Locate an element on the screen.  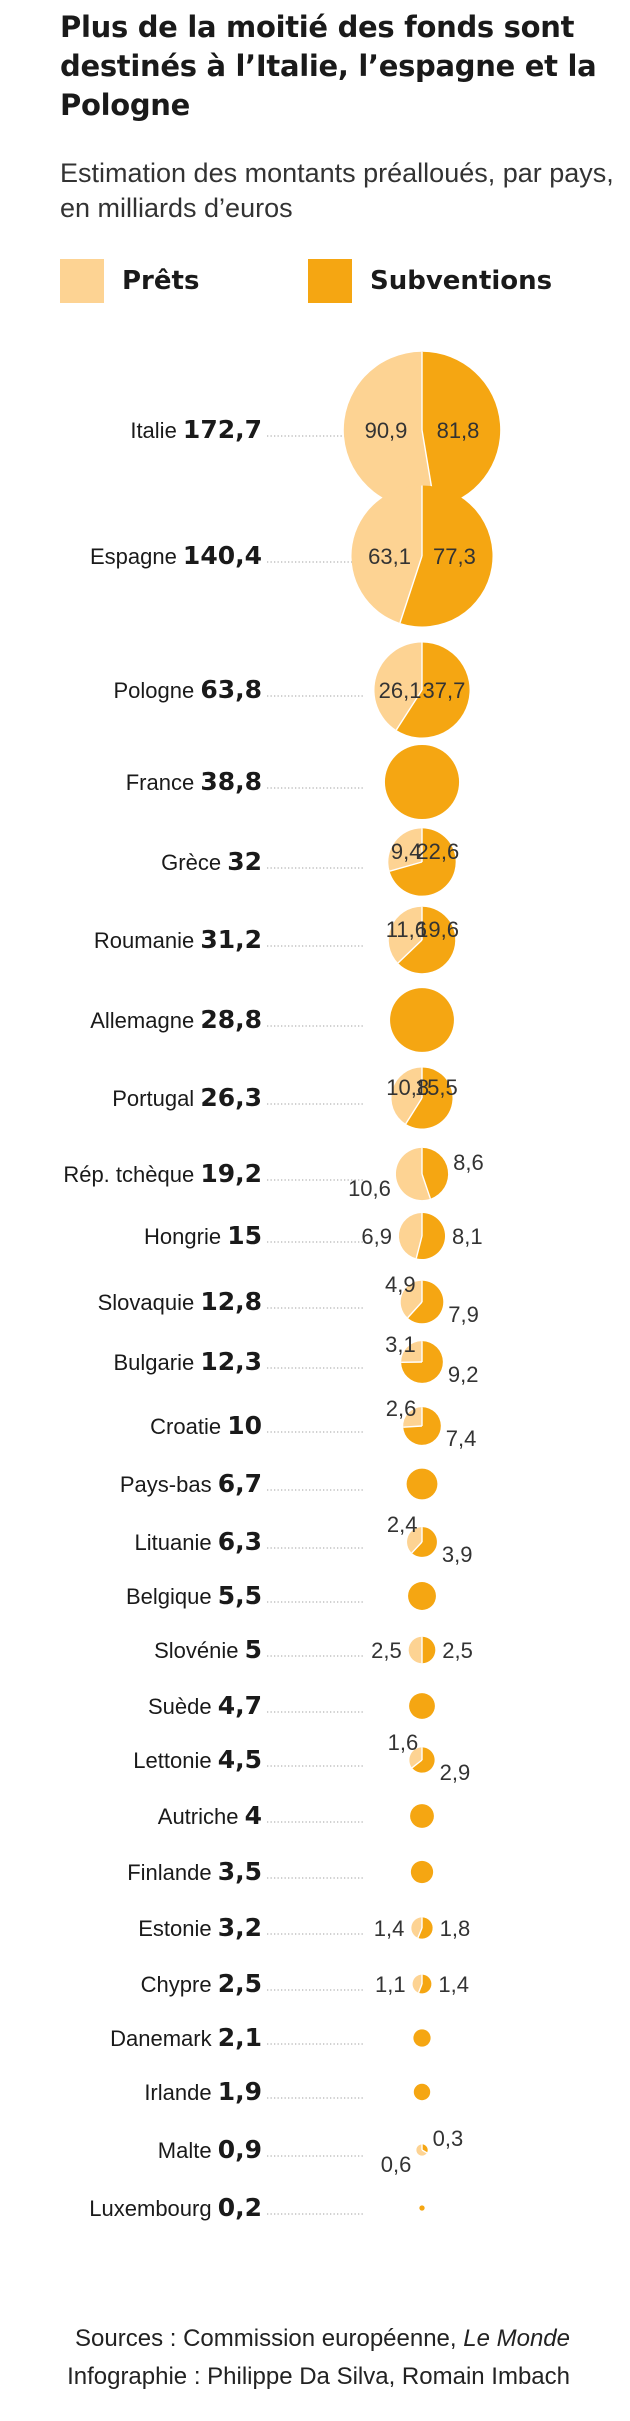
value-label-prets-lettonie: 1,6 is located at coordinates (403, 1742).